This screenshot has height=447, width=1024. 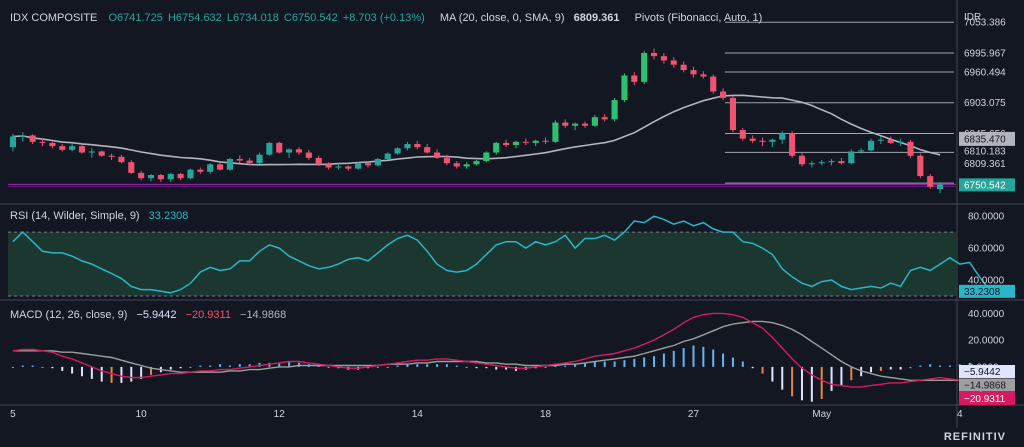 What do you see at coordinates (985, 139) in the screenshot?
I see `price-tick-label: 6835.470` at bounding box center [985, 139].